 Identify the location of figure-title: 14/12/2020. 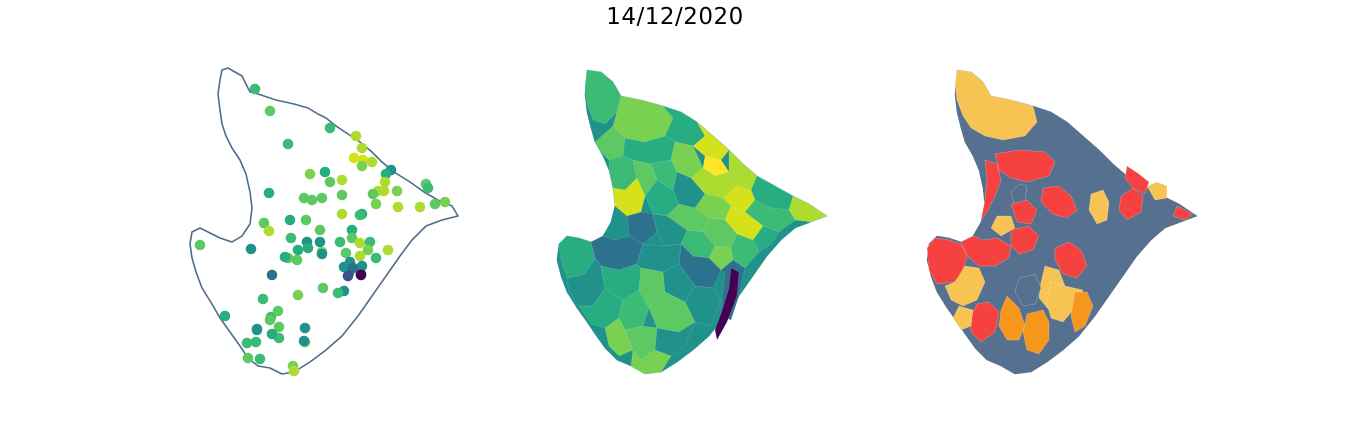
(675, 17).